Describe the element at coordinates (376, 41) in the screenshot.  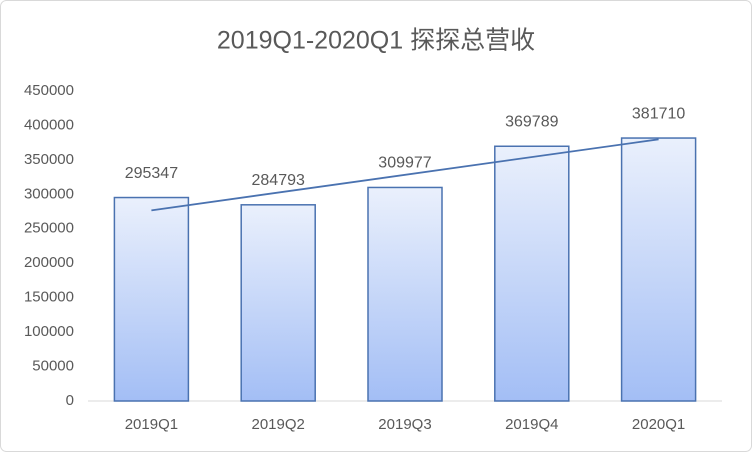
I see `chart-title: 2019Q1-2020Q1 探探总营收` at that location.